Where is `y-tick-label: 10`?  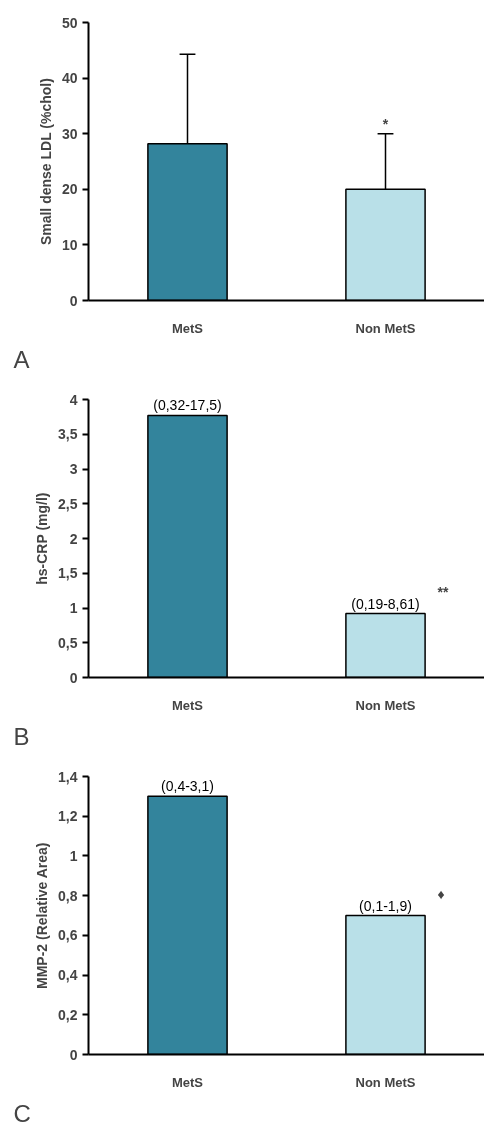 y-tick-label: 10 is located at coordinates (69, 244).